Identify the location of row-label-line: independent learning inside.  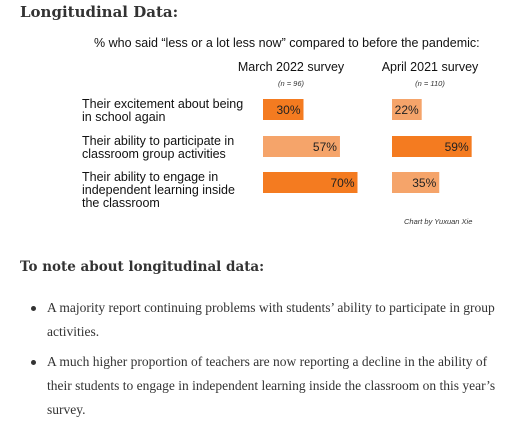
(158, 190).